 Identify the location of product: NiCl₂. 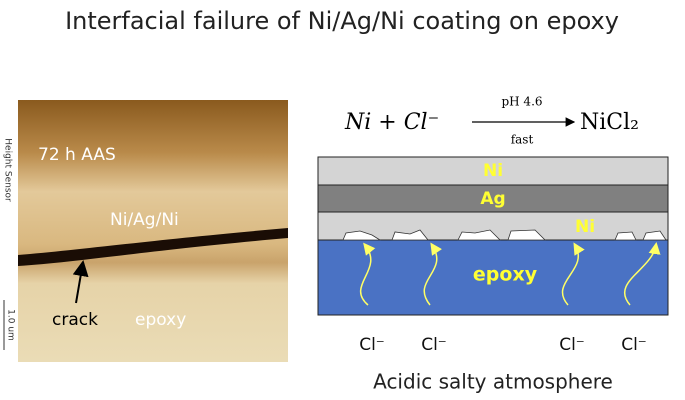
(609, 122).